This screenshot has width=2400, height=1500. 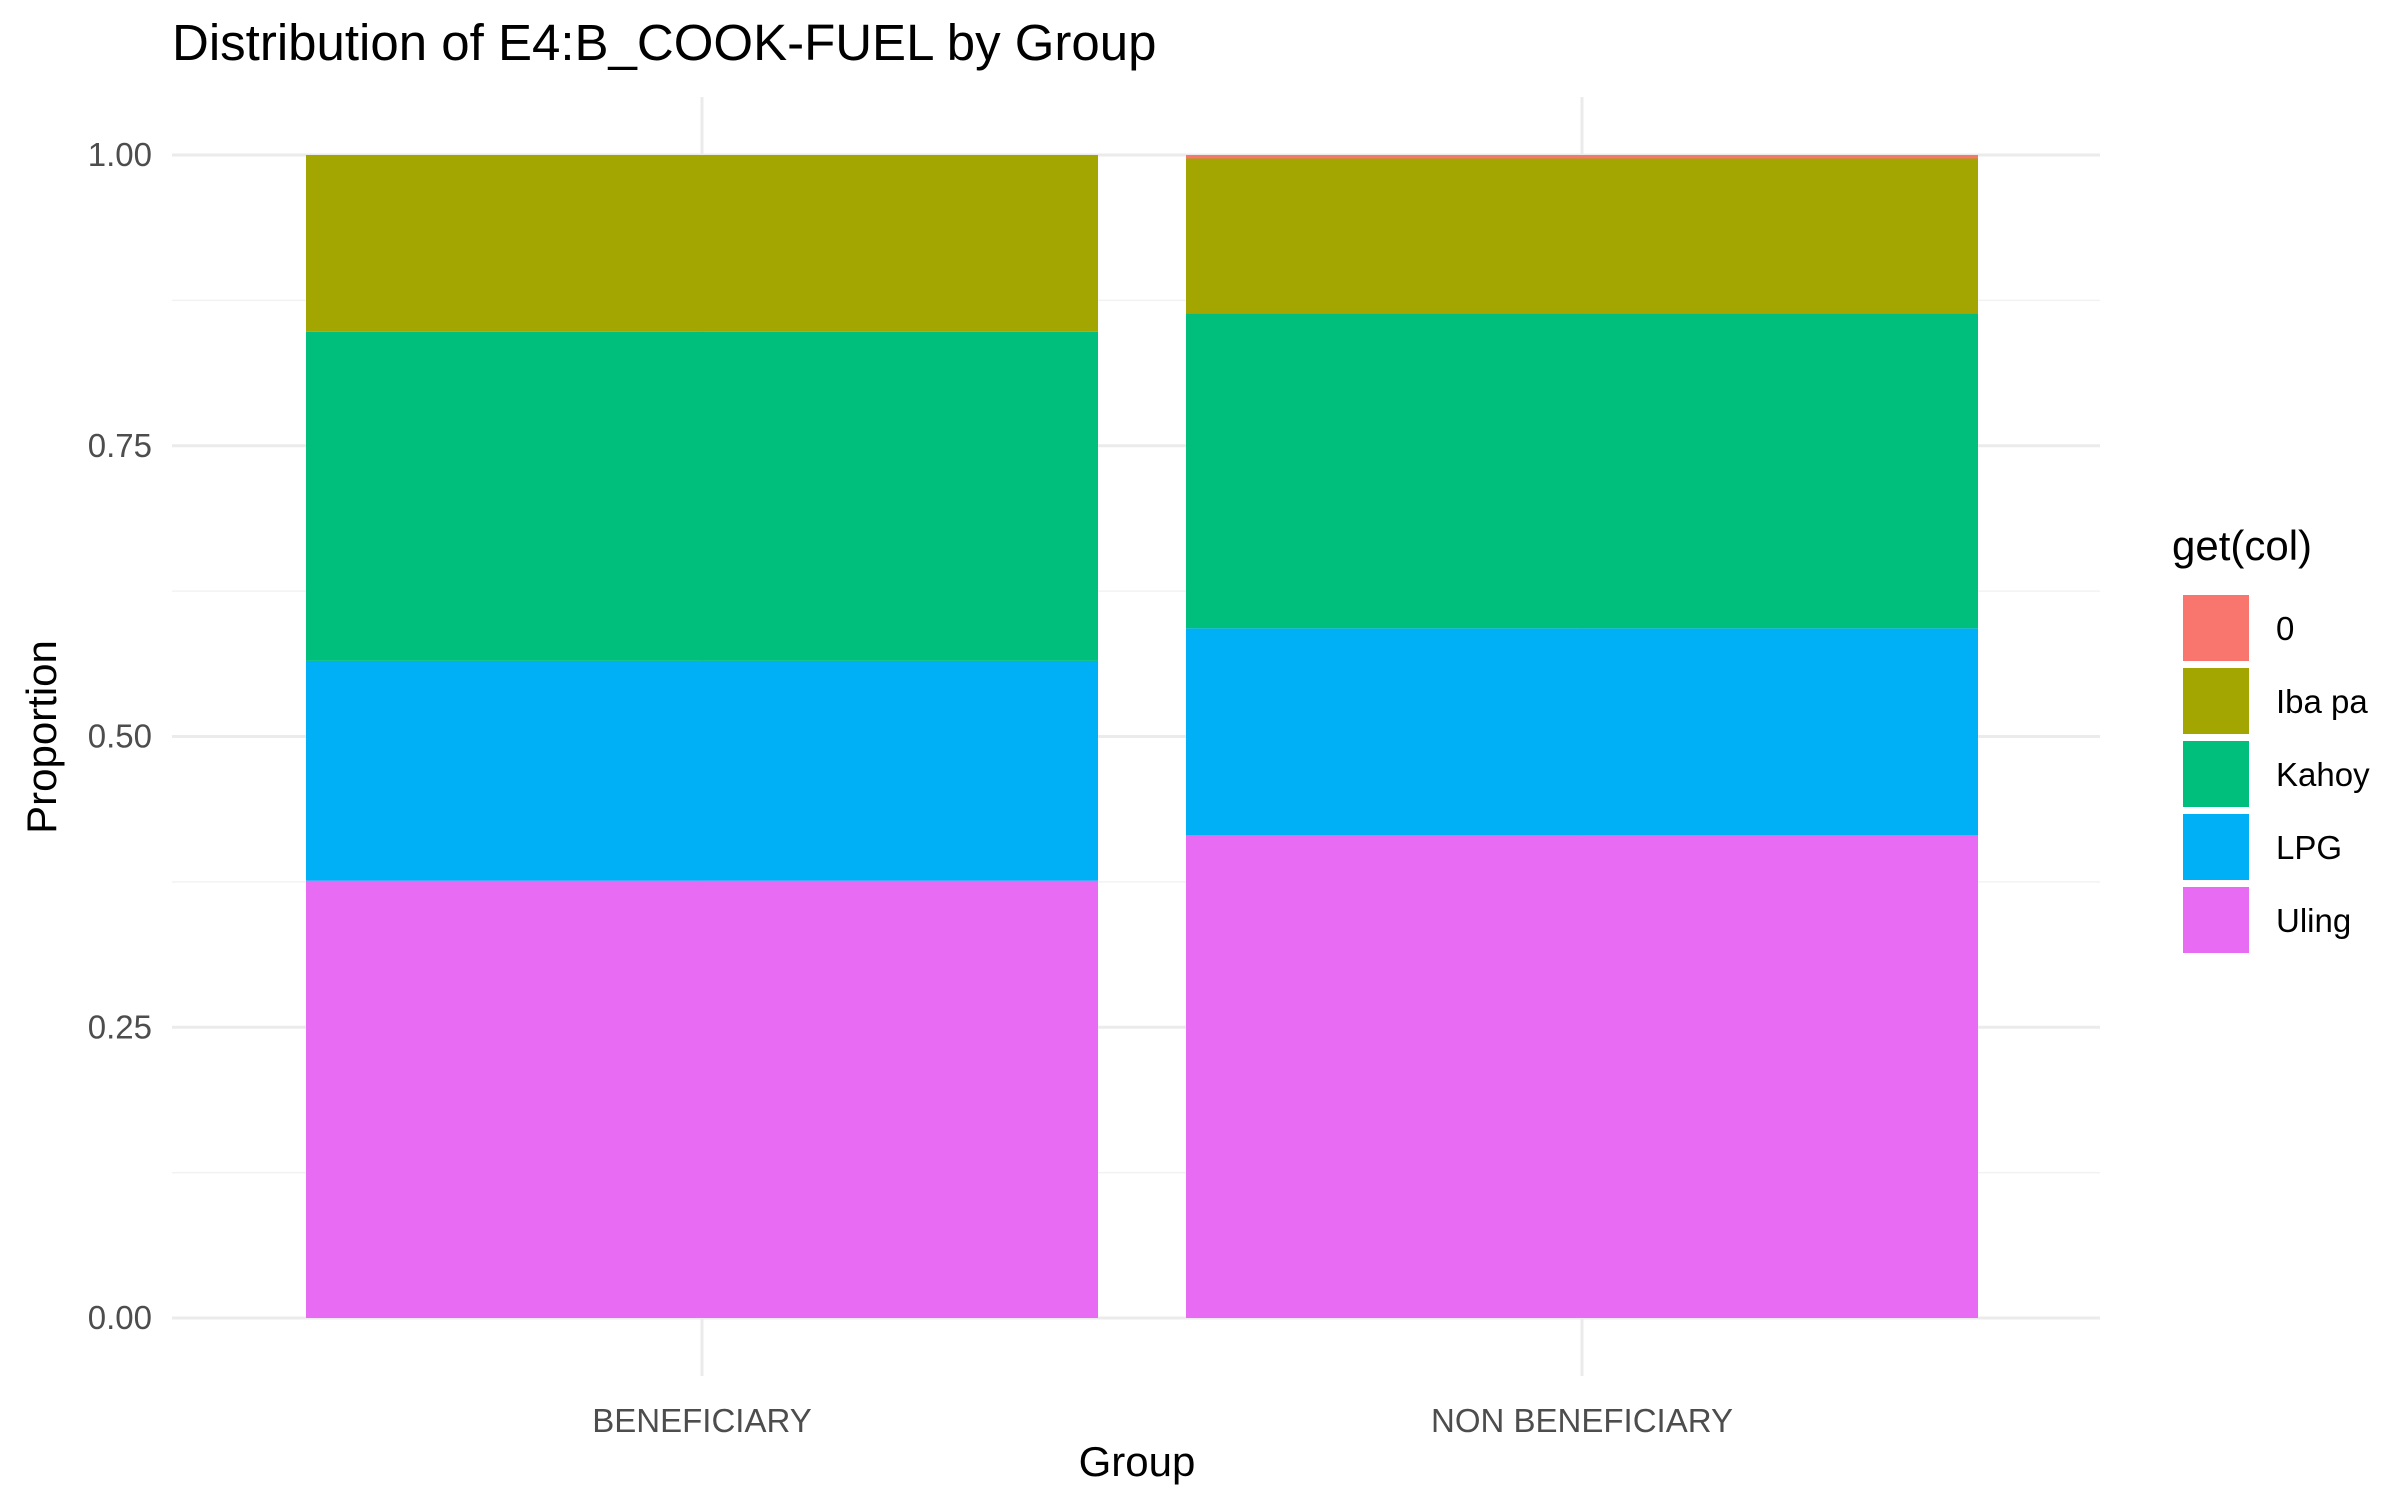 I want to click on x-tick-label: NON BENEFICIARY, so click(x=1582, y=1420).